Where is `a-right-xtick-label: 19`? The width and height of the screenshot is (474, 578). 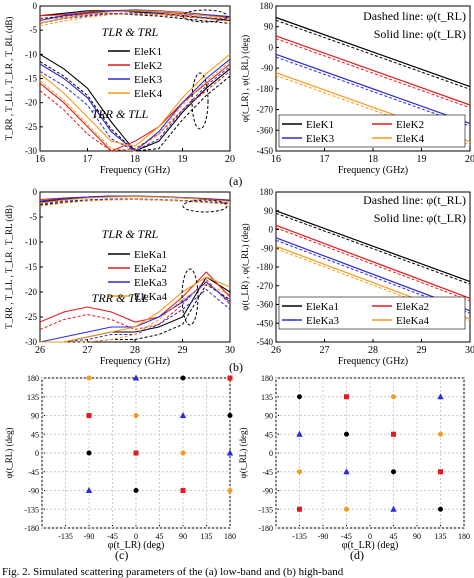 a-right-xtick-label: 19 is located at coordinates (422, 159).